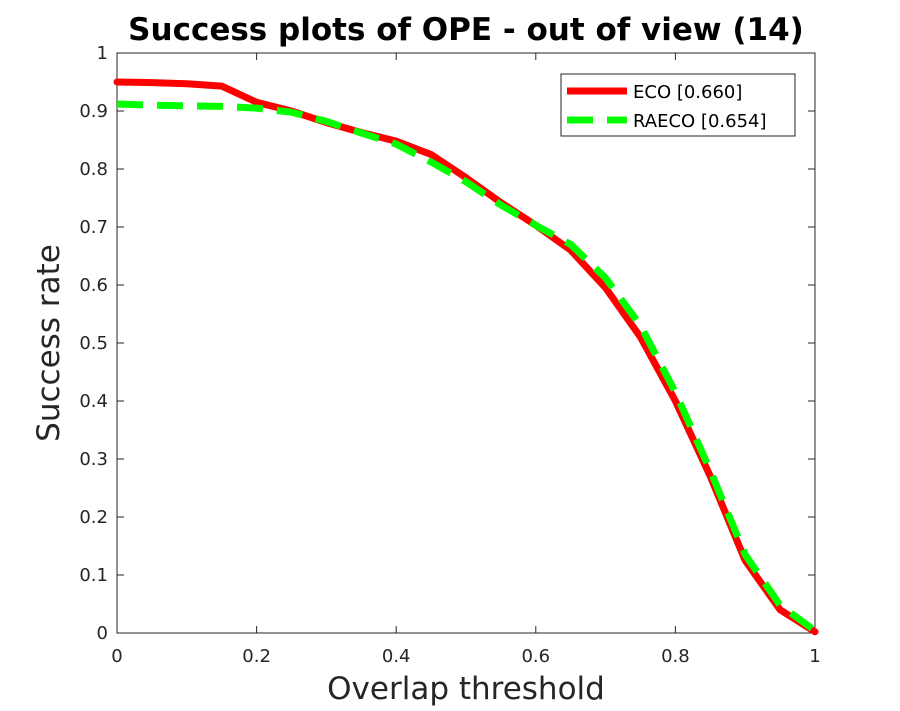 The width and height of the screenshot is (900, 711). I want to click on y-tick-label: 0.9, so click(93, 111).